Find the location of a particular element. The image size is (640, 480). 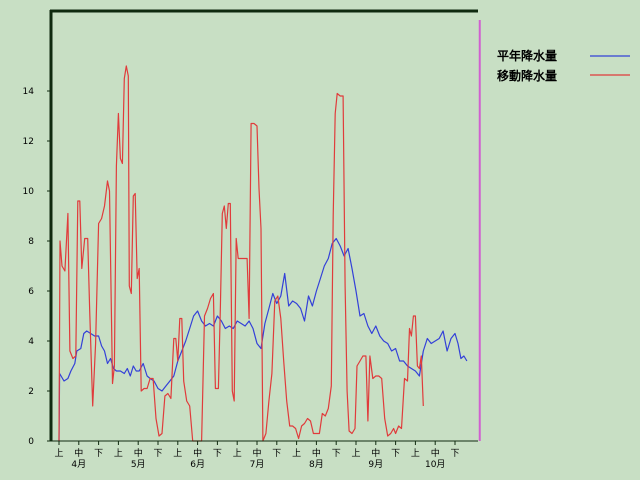

y-tick-label: 14 is located at coordinates (29, 92).